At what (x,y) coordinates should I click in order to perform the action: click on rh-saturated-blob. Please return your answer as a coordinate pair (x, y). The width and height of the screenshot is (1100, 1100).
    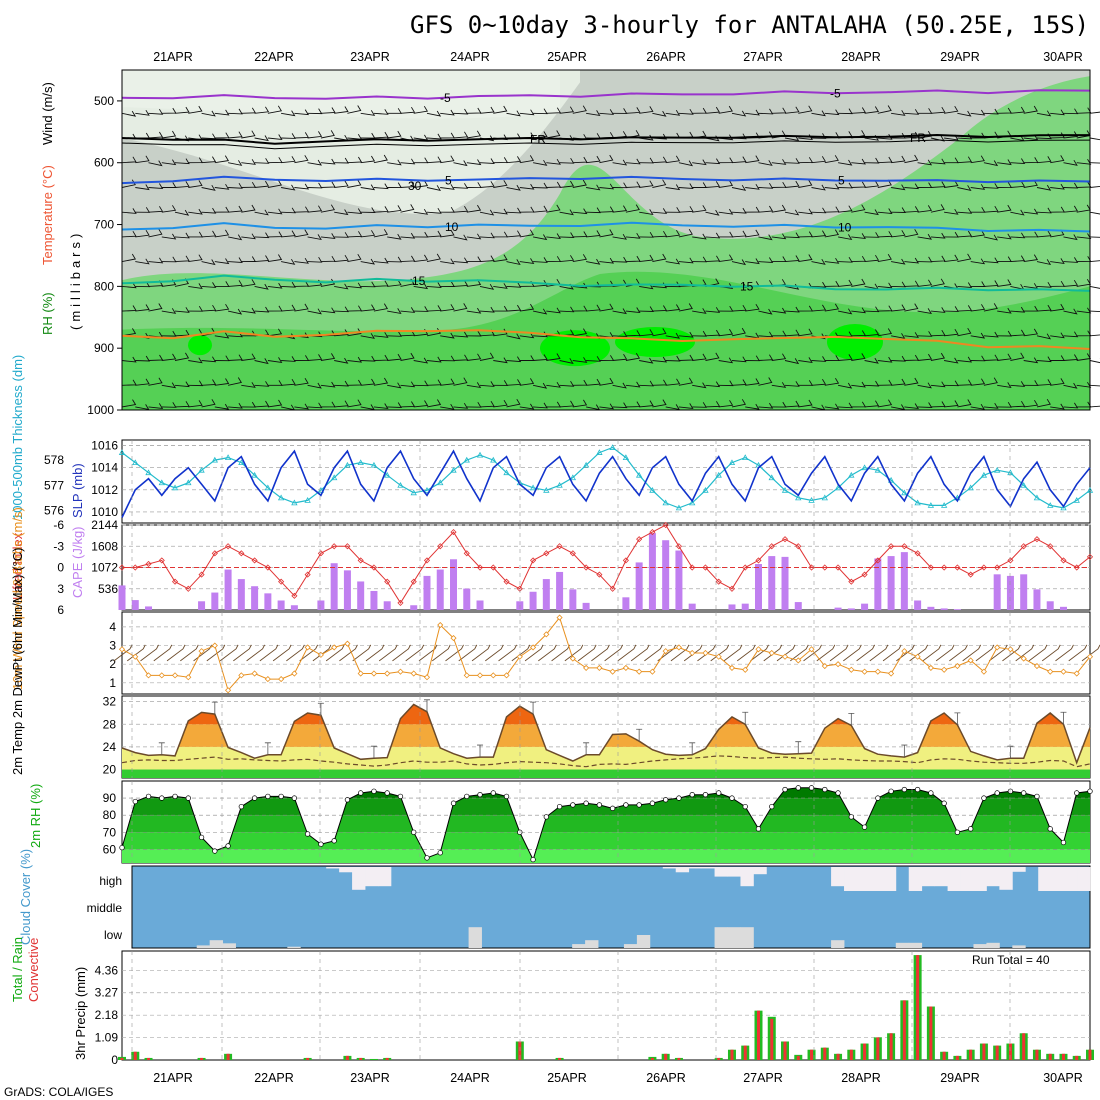
    Looking at the image, I should click on (200, 345).